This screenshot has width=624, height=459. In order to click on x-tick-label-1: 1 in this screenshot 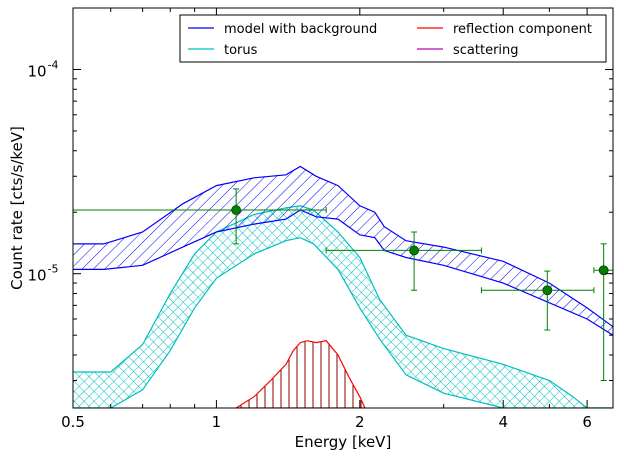, I will do `click(217, 422)`.